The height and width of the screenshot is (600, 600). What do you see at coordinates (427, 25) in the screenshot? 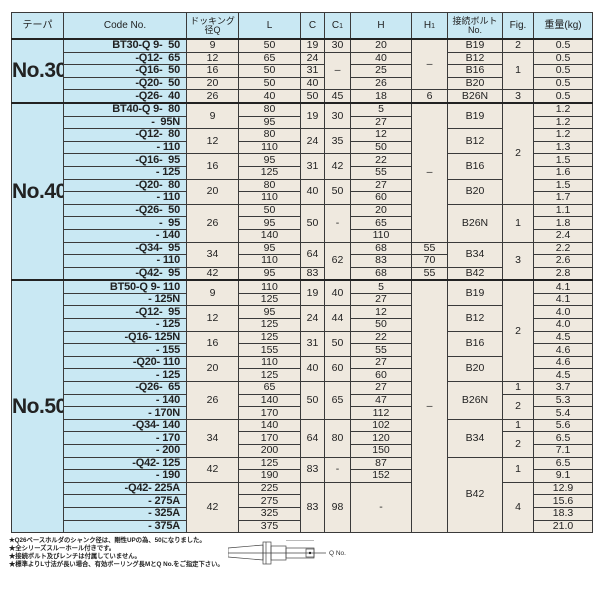
I see `header-h1-text: H` at bounding box center [427, 25].